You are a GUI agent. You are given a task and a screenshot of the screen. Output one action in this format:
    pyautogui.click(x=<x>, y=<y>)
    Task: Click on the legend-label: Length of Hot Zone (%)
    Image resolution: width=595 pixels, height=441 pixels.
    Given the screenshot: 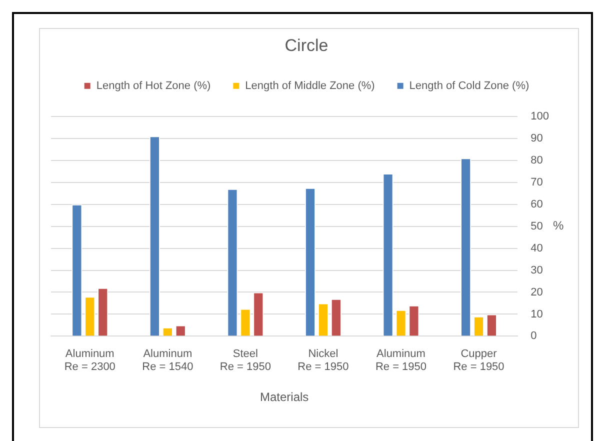 What is the action you would take?
    pyautogui.click(x=153, y=86)
    